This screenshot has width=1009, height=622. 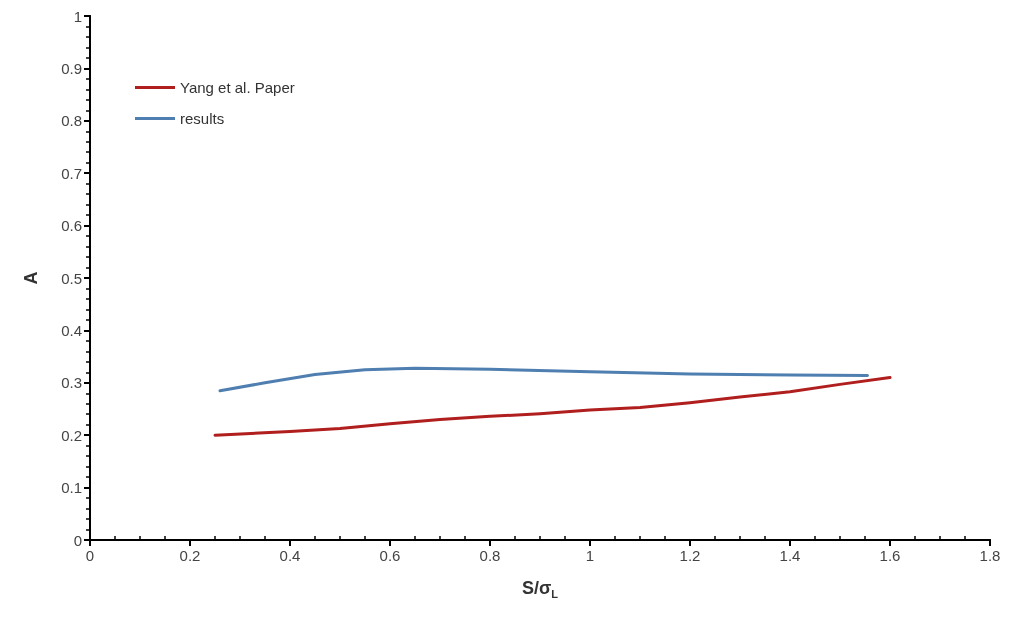 What do you see at coordinates (590, 555) in the screenshot?
I see `x-tick-label: 1` at bounding box center [590, 555].